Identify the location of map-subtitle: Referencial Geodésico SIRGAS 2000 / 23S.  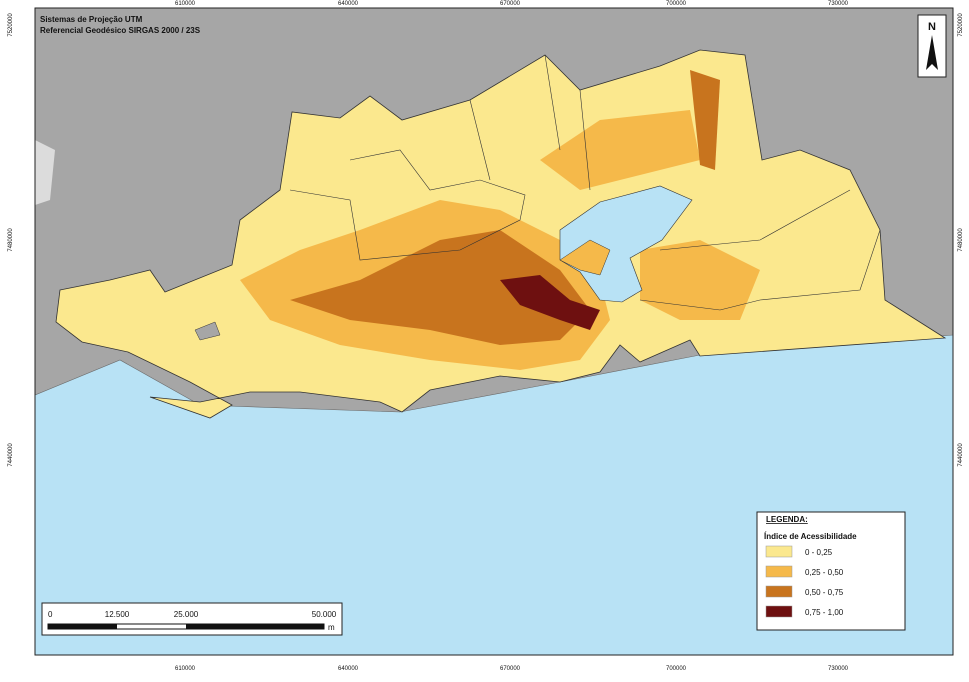
(120, 30).